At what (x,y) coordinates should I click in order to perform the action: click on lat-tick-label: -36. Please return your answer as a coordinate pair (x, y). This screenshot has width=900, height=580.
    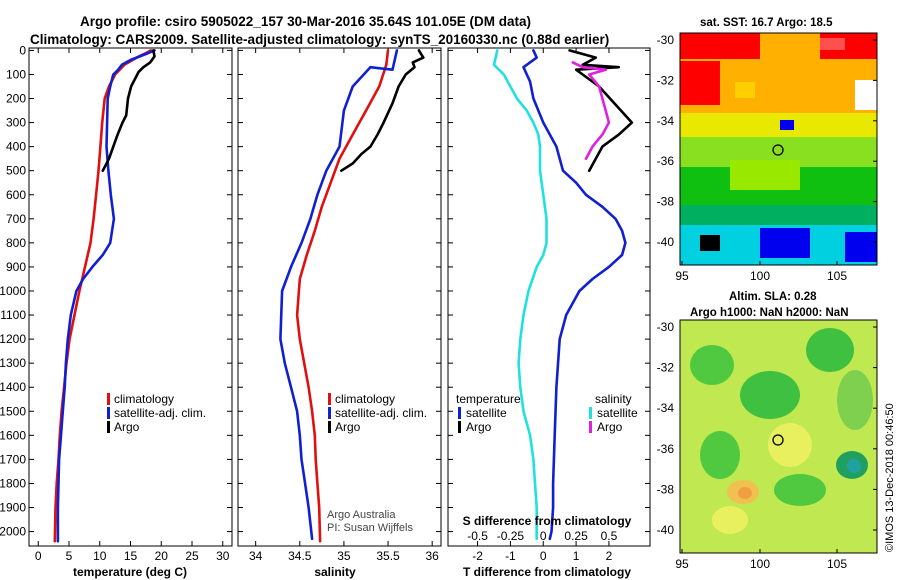
    Looking at the image, I should click on (666, 449).